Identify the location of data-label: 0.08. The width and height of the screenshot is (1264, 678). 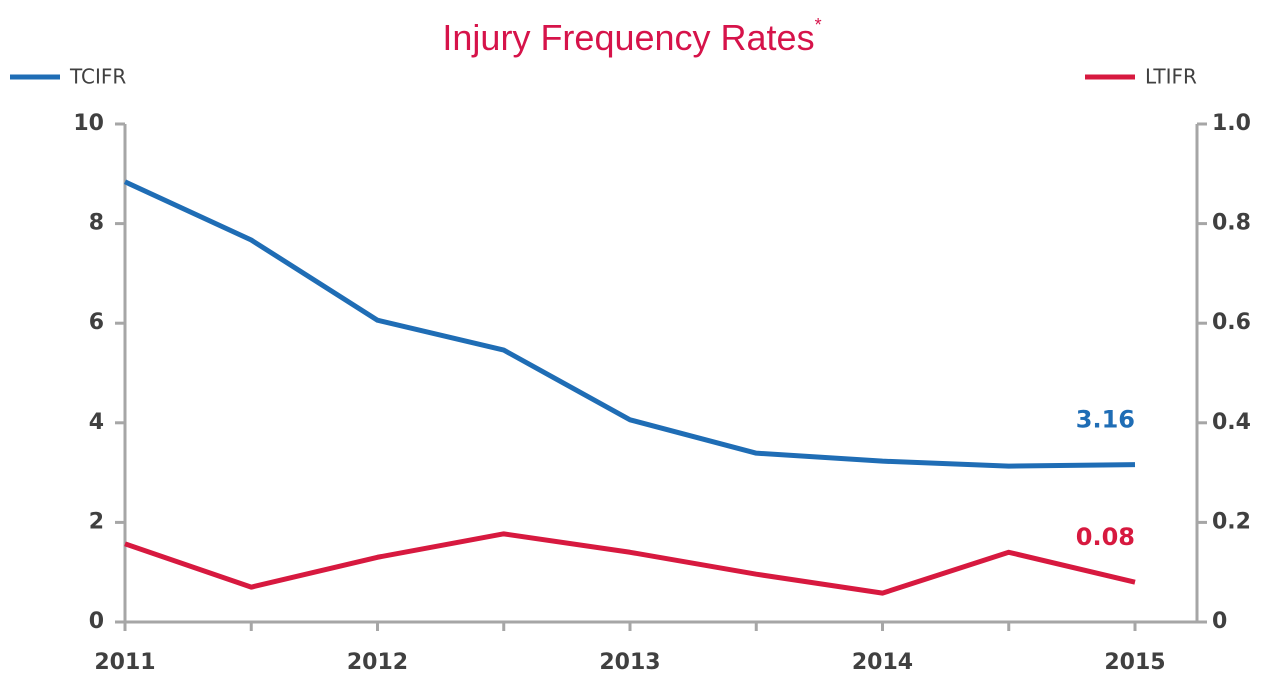
(1105, 537).